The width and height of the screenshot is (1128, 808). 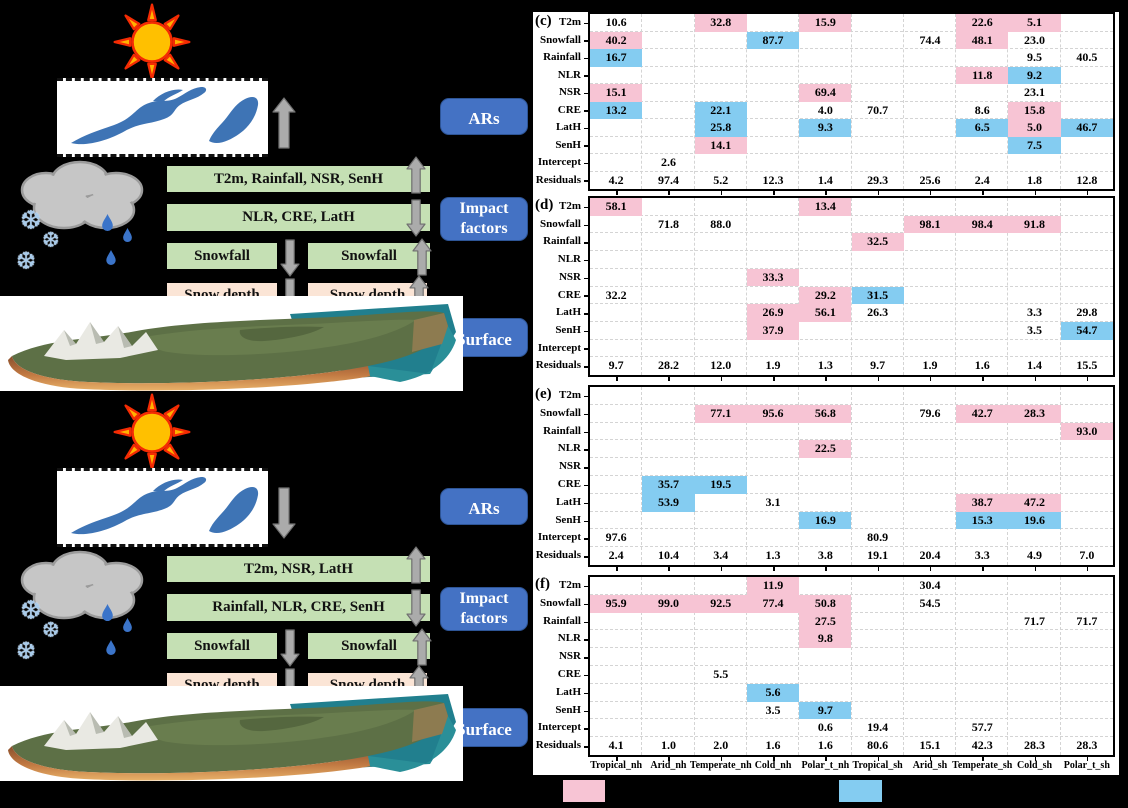 What do you see at coordinates (877, 295) in the screenshot?
I see `heatmap-cell: 31.5` at bounding box center [877, 295].